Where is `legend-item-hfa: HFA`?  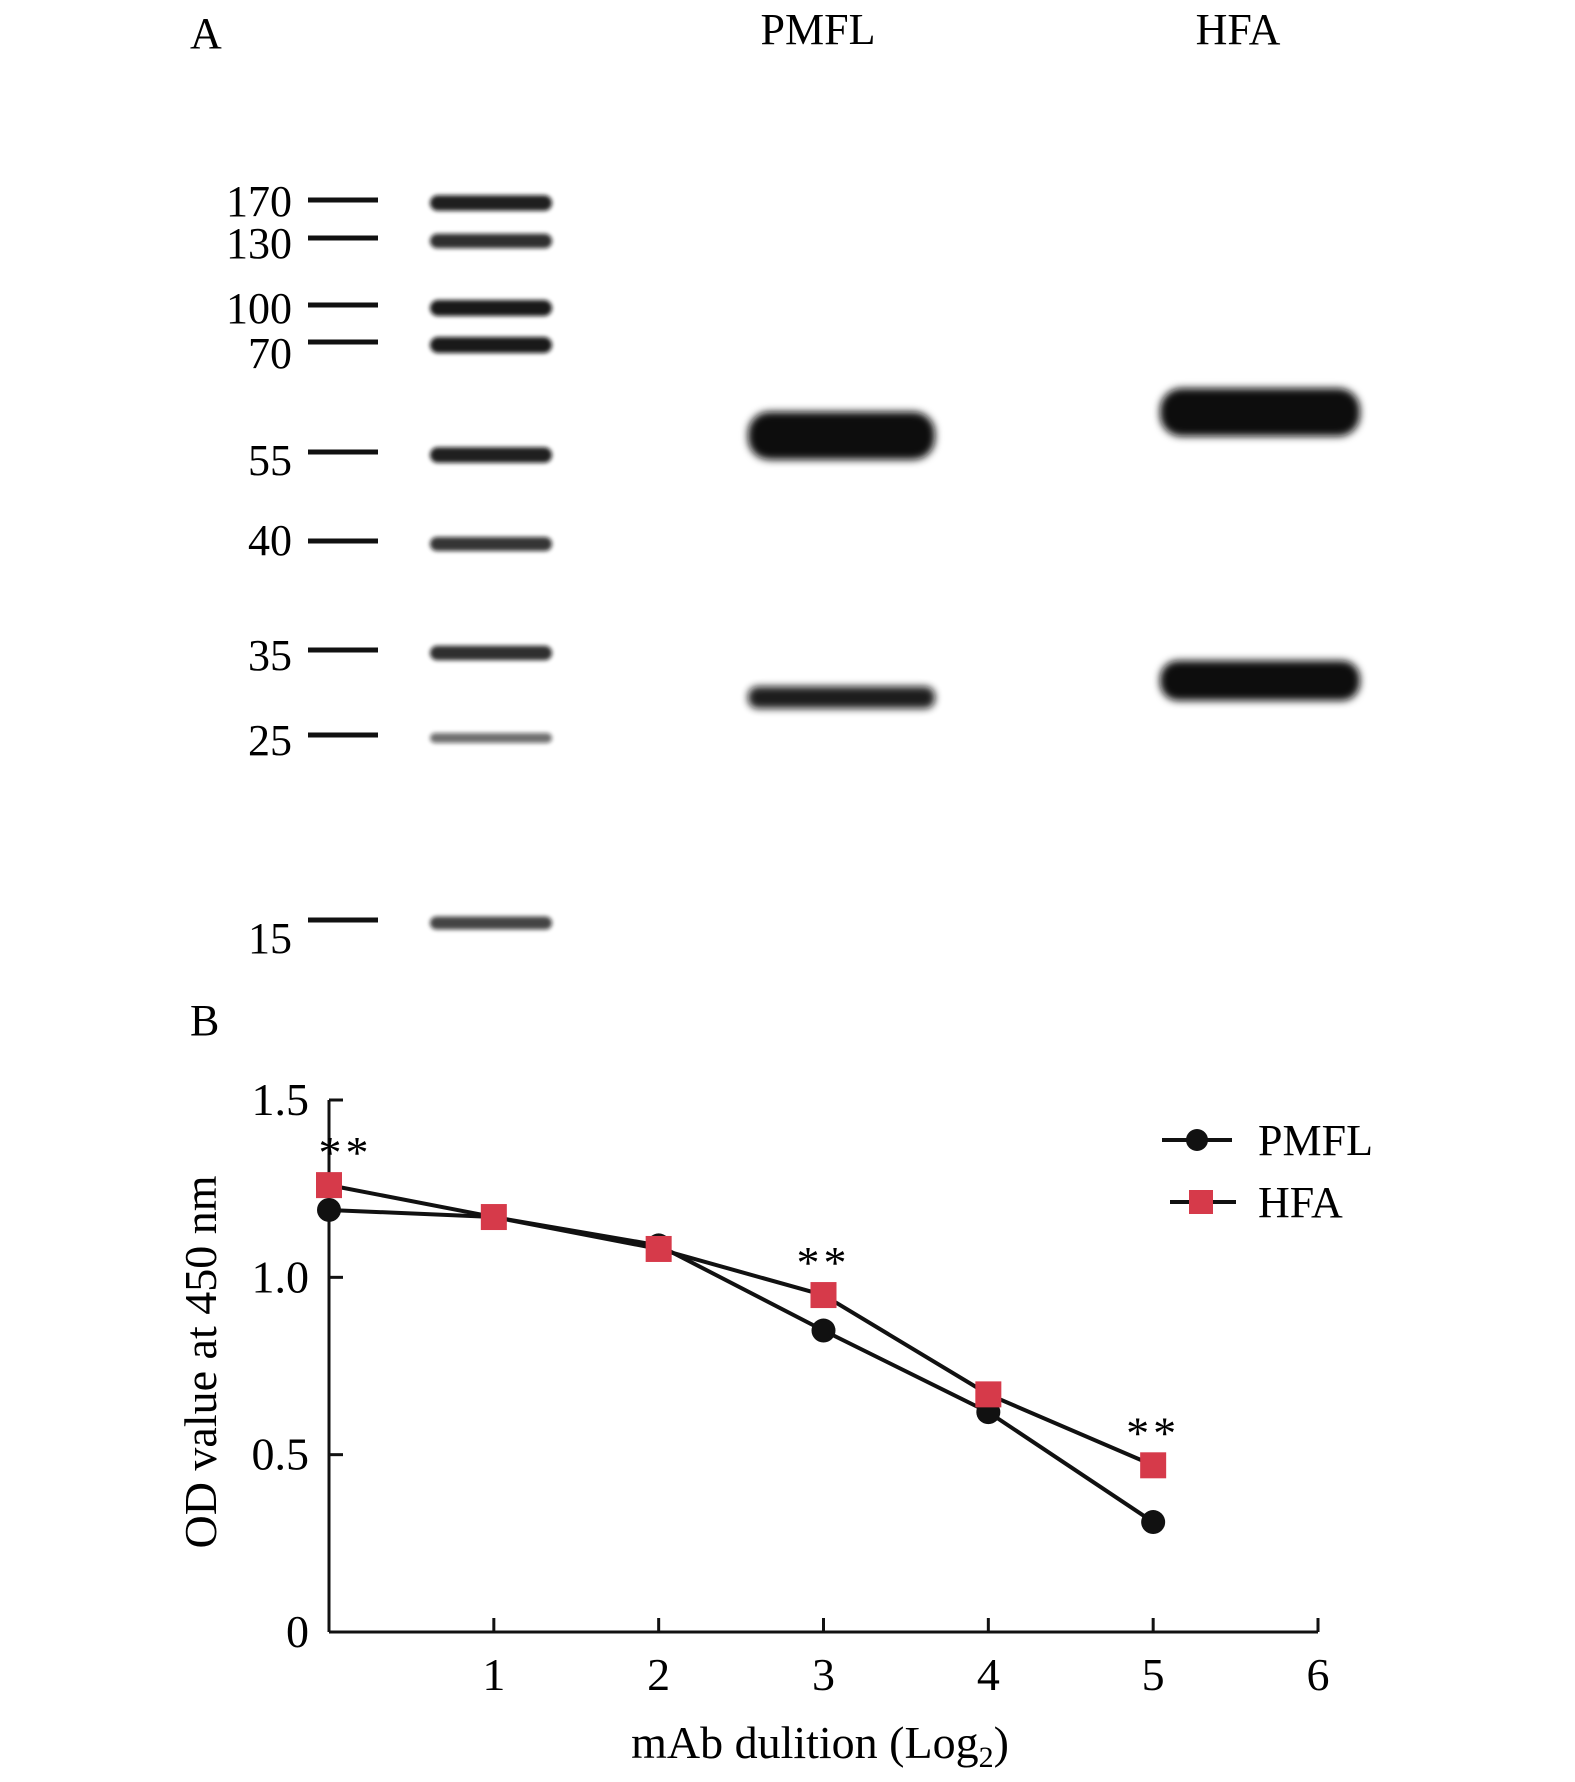
legend-item-hfa: HFA is located at coordinates (1256, 1202).